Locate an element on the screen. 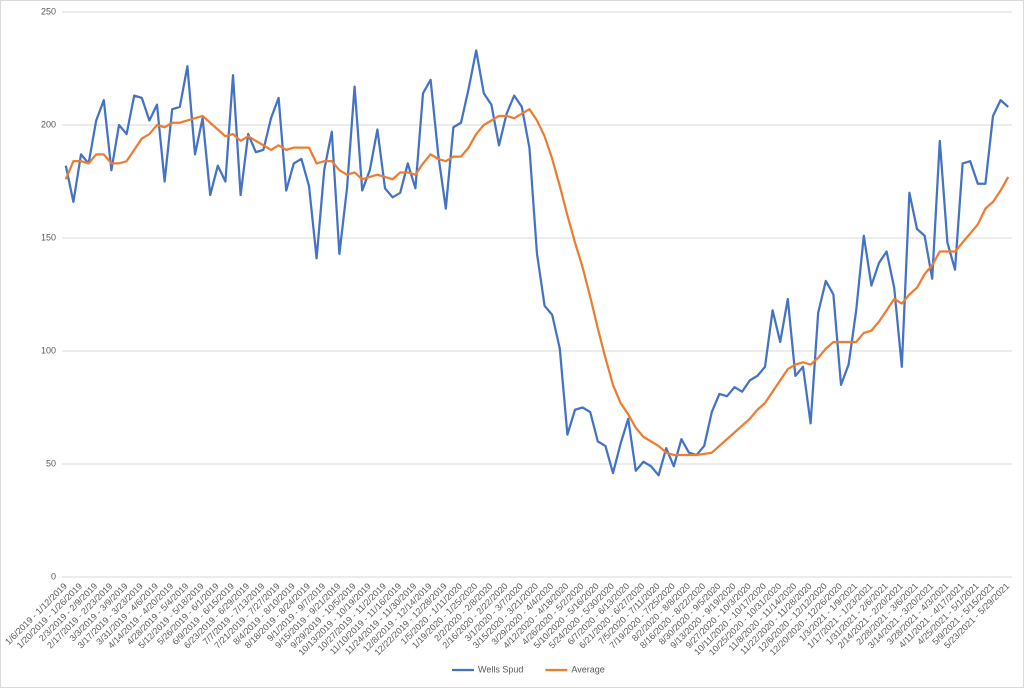 This screenshot has height=688, width=1024. y-tick-label: 0 is located at coordinates (53, 576).